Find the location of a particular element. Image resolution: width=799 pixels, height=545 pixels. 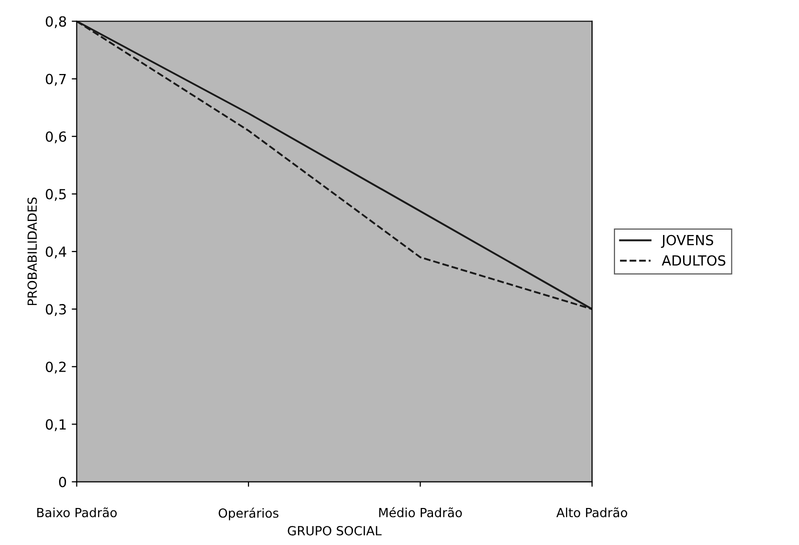

legend-label: ADULTOS is located at coordinates (694, 260).